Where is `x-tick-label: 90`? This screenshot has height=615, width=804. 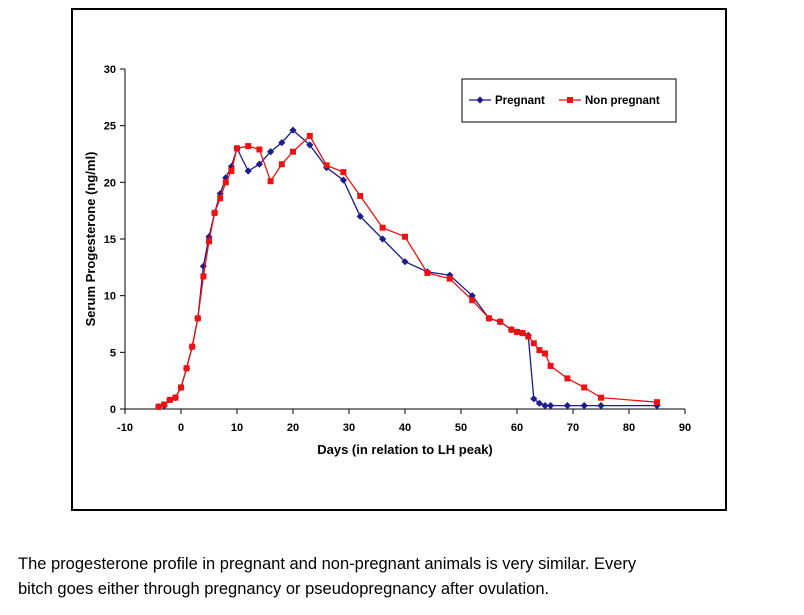
x-tick-label: 90 is located at coordinates (685, 428).